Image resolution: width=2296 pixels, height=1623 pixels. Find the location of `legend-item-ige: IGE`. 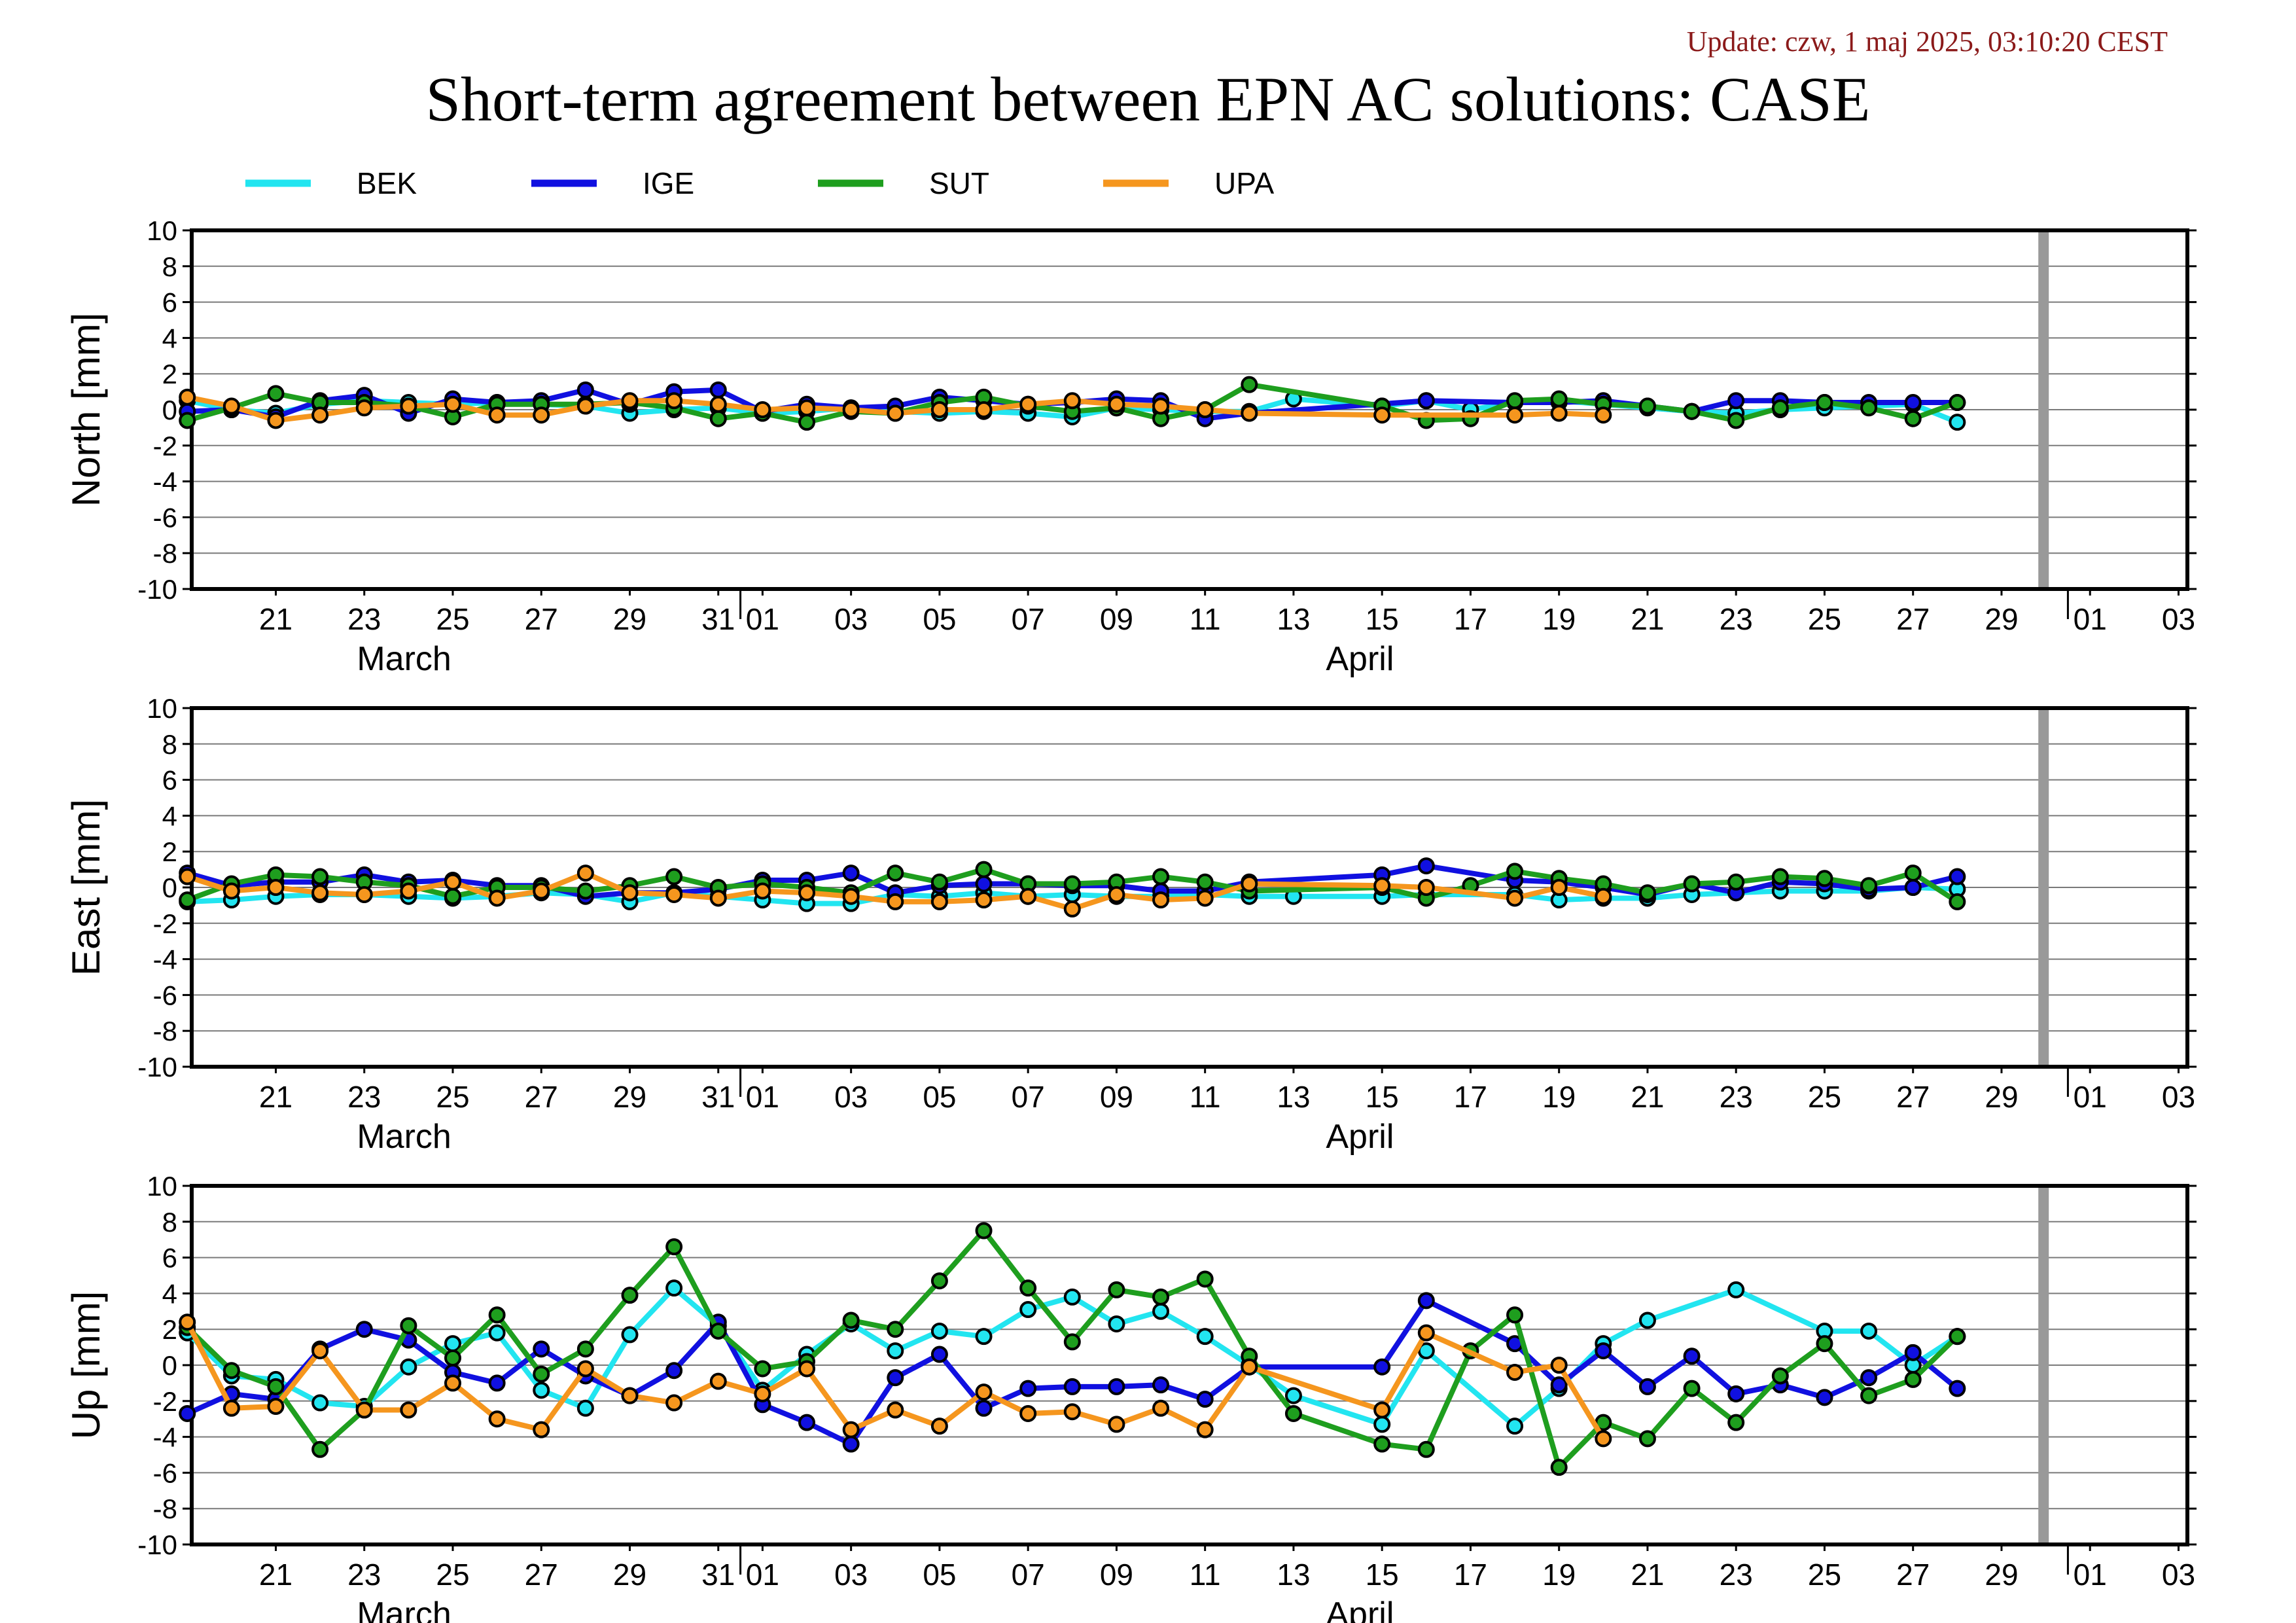

legend-item-ige: IGE is located at coordinates (613, 183).